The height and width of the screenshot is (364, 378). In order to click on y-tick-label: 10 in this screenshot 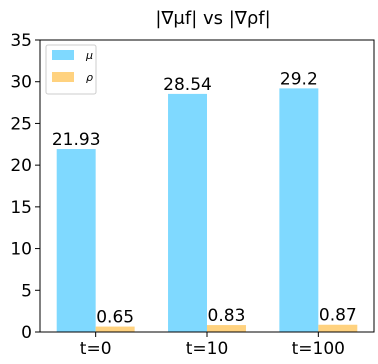, I will do `click(21, 250)`.